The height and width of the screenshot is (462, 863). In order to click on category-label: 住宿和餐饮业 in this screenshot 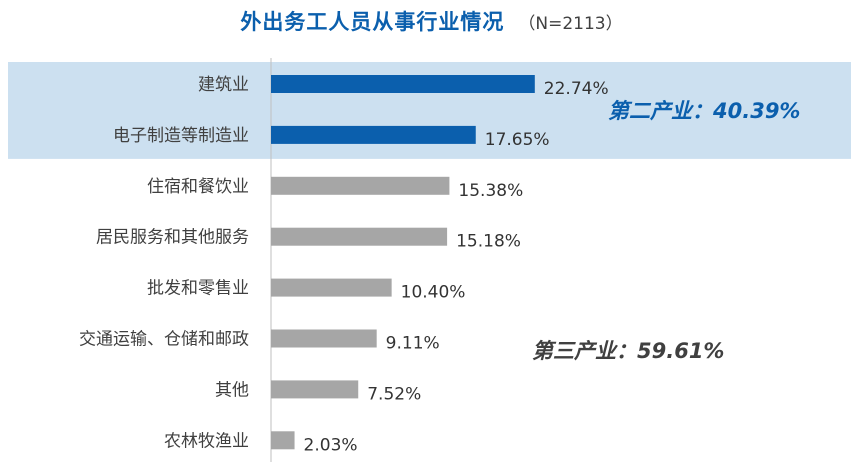, I will do `click(198, 187)`.